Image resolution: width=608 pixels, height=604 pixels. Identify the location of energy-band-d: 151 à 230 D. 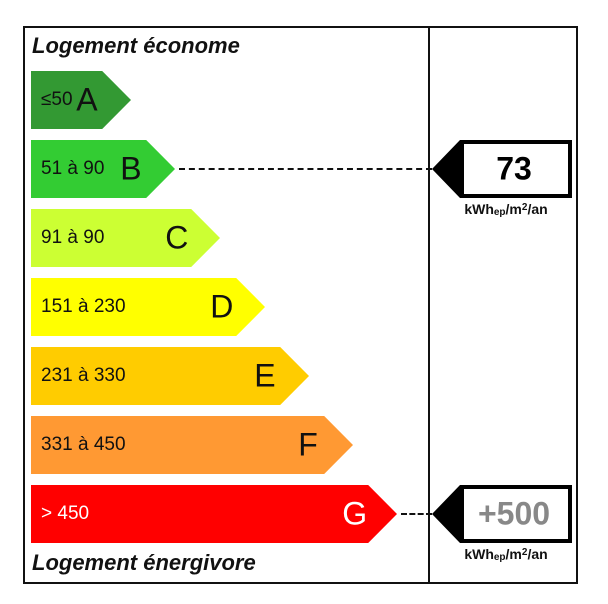
(148, 307).